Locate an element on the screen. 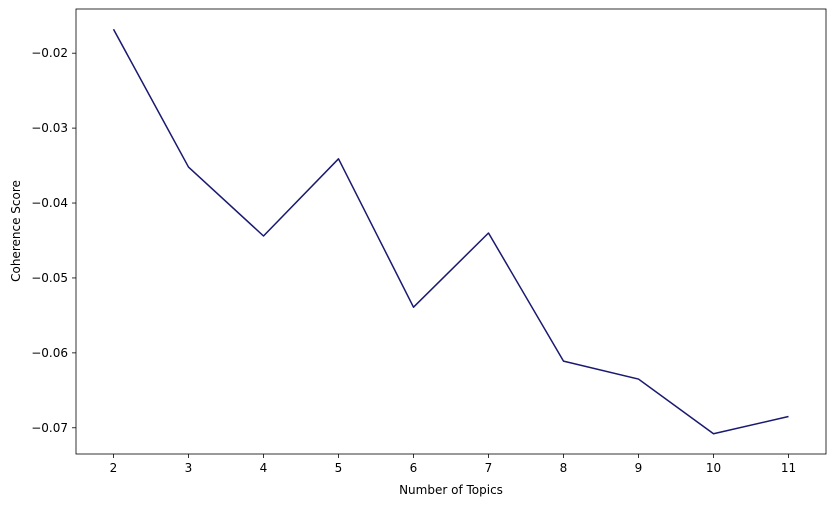  y-tick-label: −0.07 is located at coordinates (49, 428).